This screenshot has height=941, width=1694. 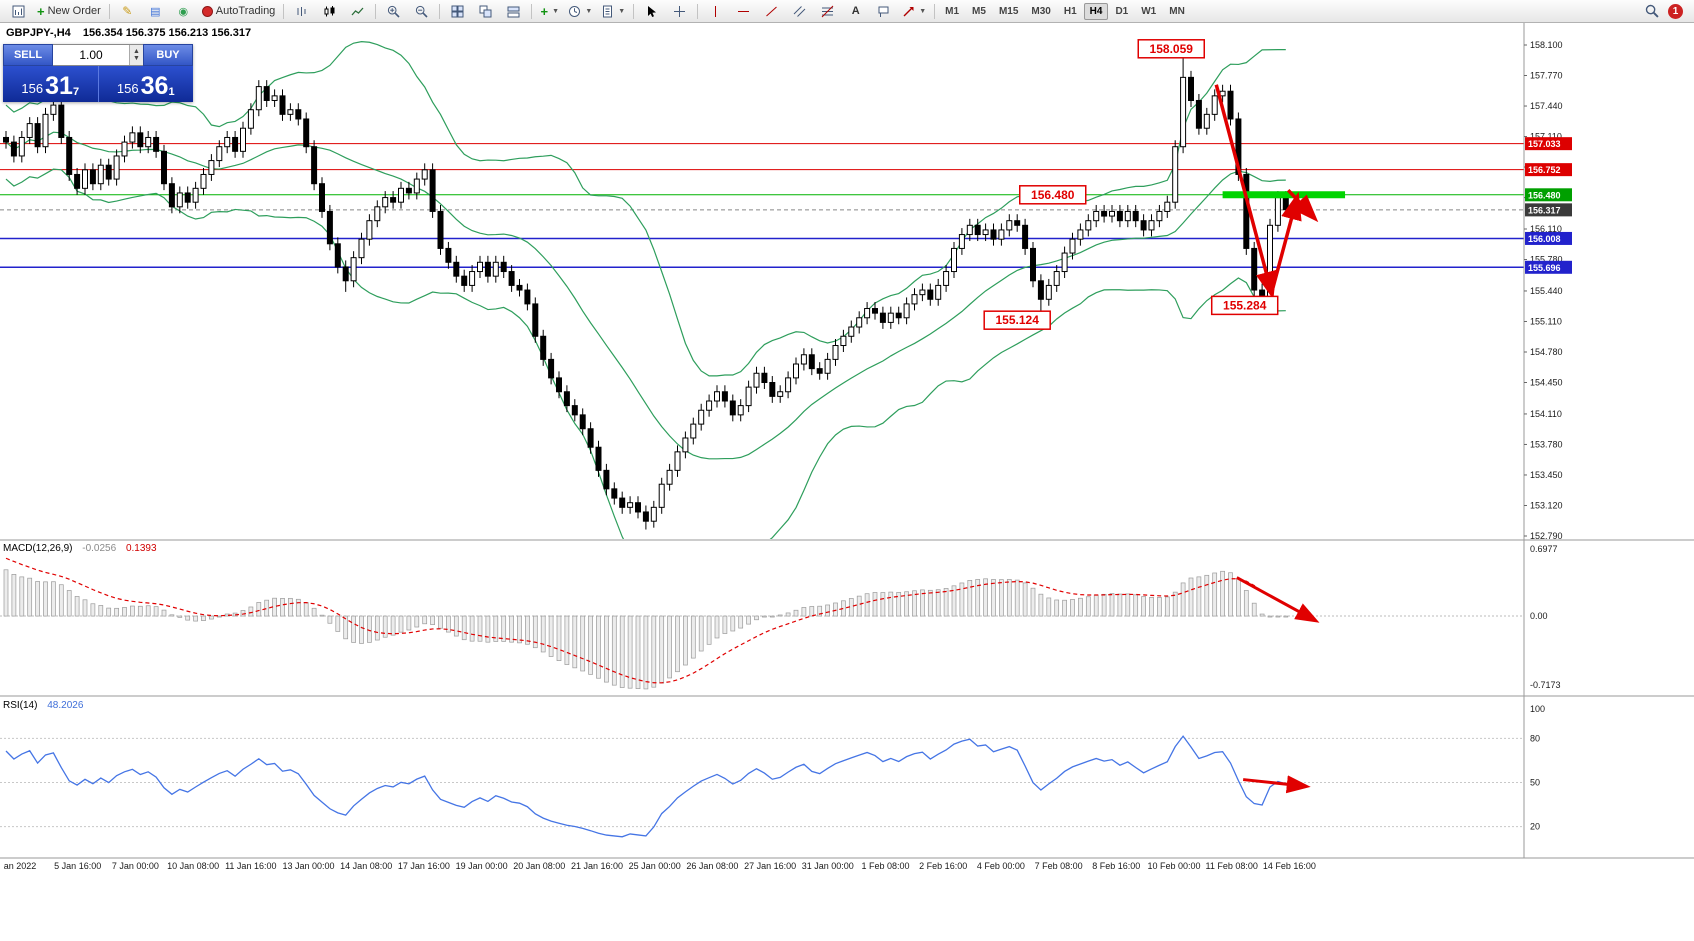 I want to click on timeframe-w1: W1, so click(x=1149, y=11).